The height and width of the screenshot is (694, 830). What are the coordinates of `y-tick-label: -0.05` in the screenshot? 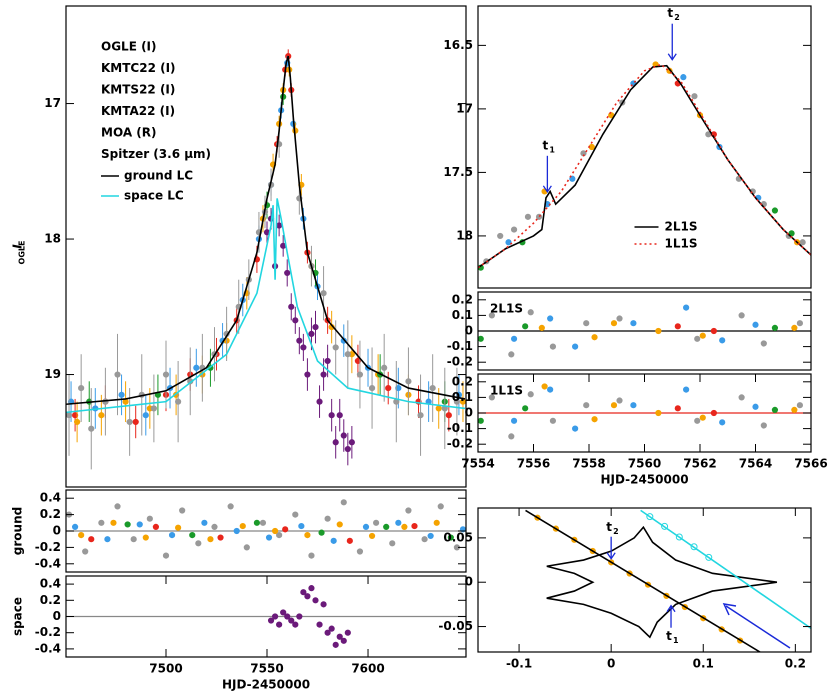 It's located at (455, 626).